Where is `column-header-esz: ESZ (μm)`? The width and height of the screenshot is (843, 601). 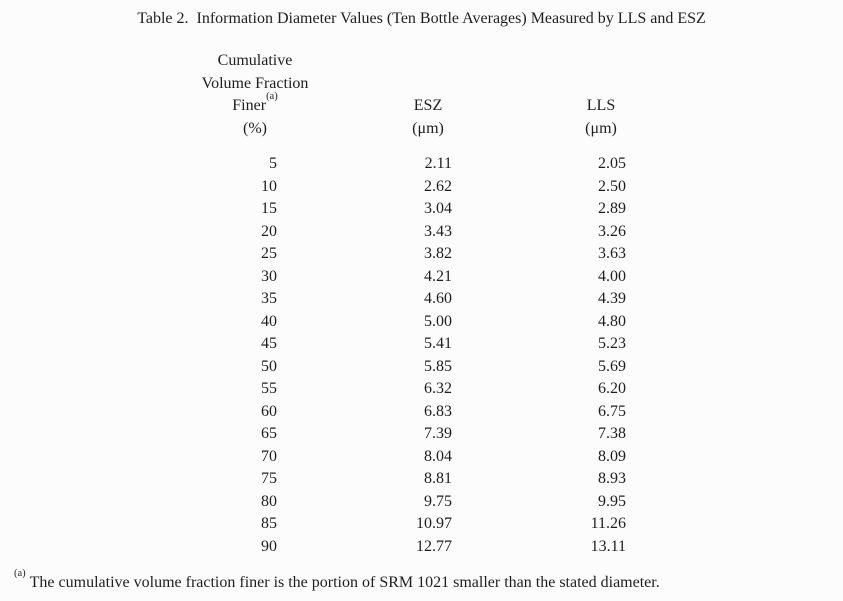 column-header-esz: ESZ (μm) is located at coordinates (418, 101).